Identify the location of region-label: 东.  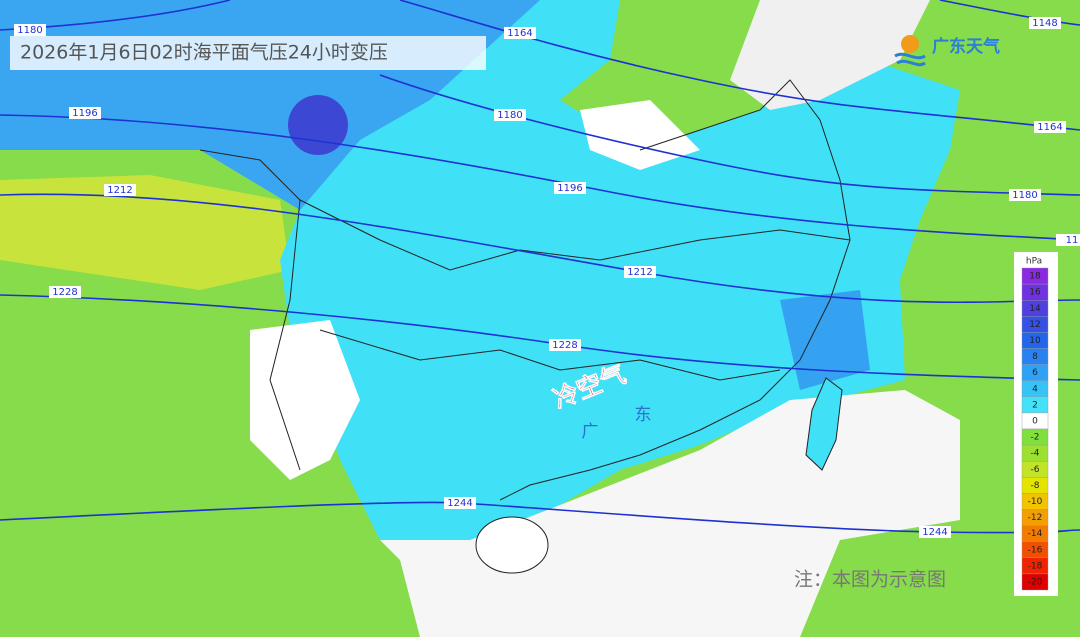
(643, 415).